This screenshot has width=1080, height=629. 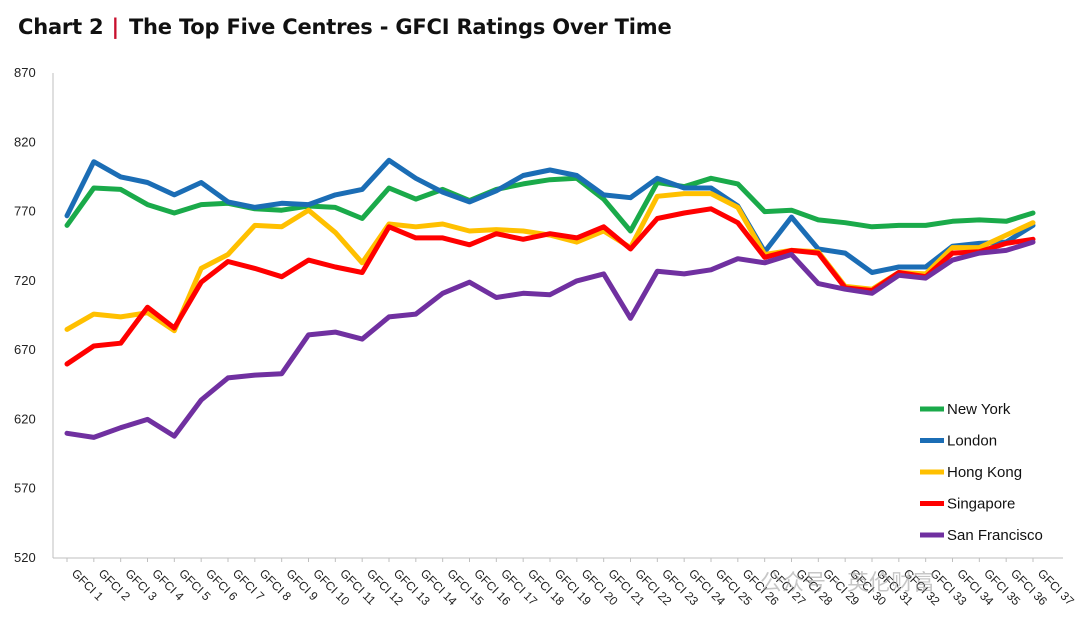 I want to click on y-tick-label: 620, so click(x=25, y=418).